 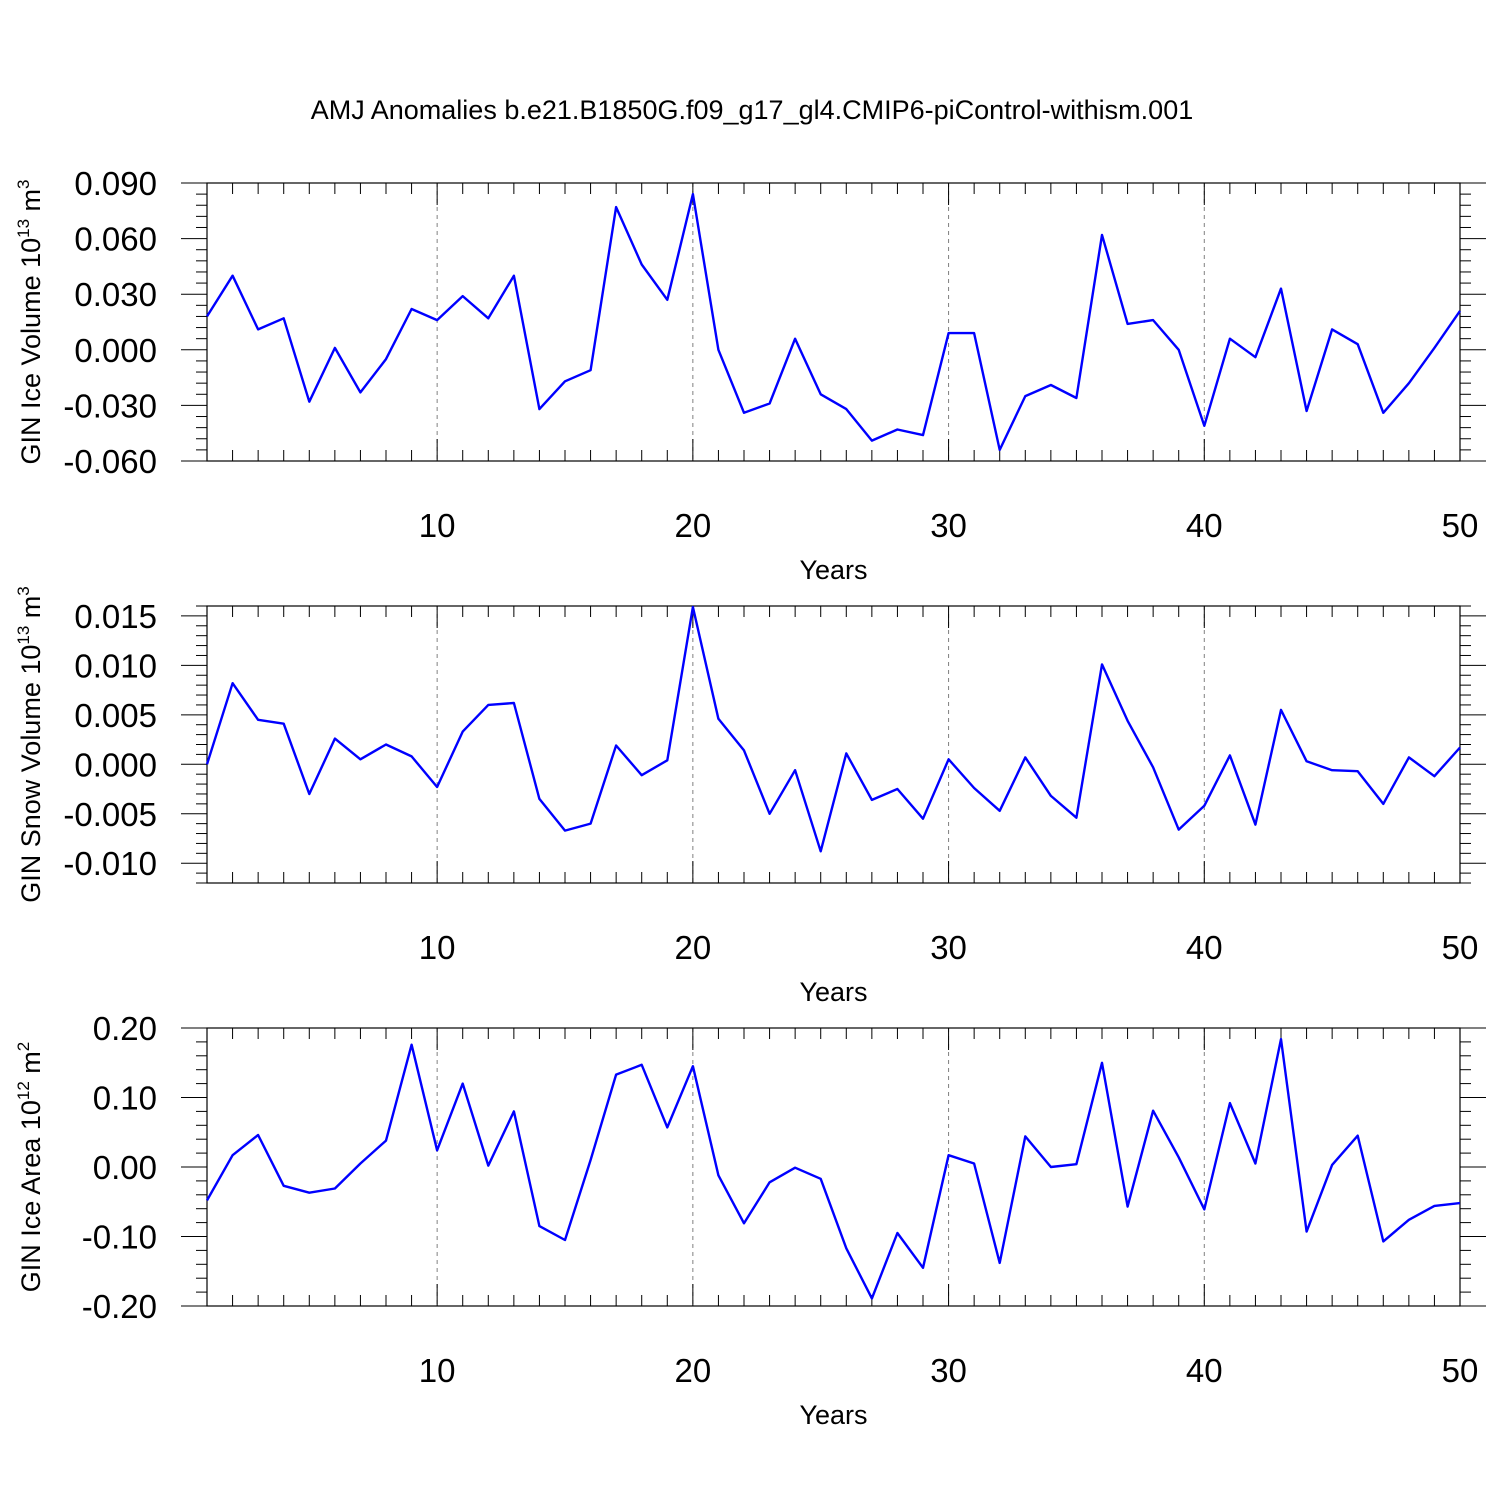 I want to click on y-tick-label: 0.060, so click(x=115, y=239).